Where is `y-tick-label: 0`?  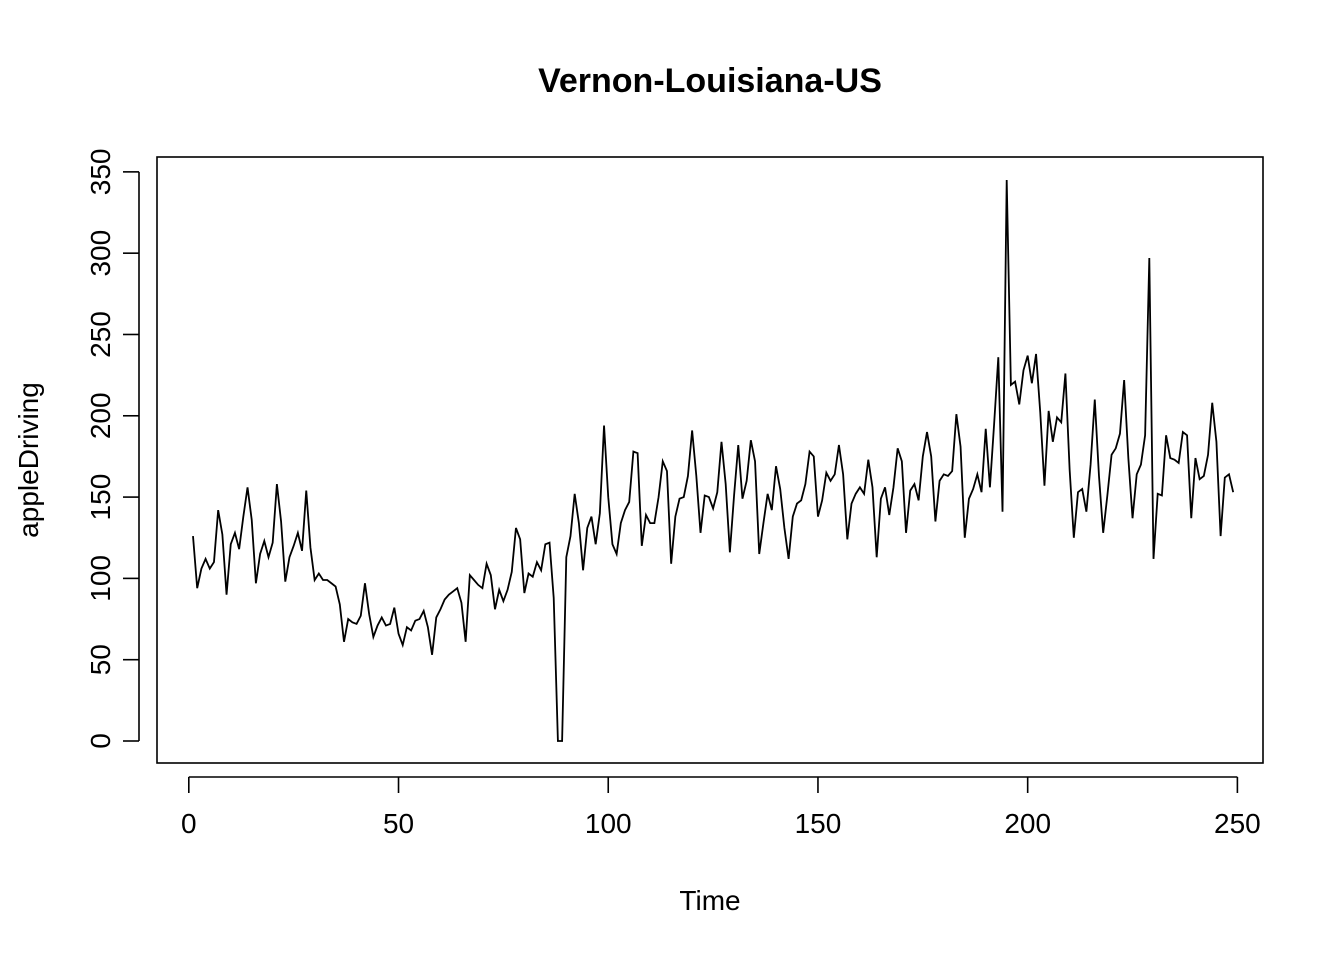 y-tick-label: 0 is located at coordinates (100, 741).